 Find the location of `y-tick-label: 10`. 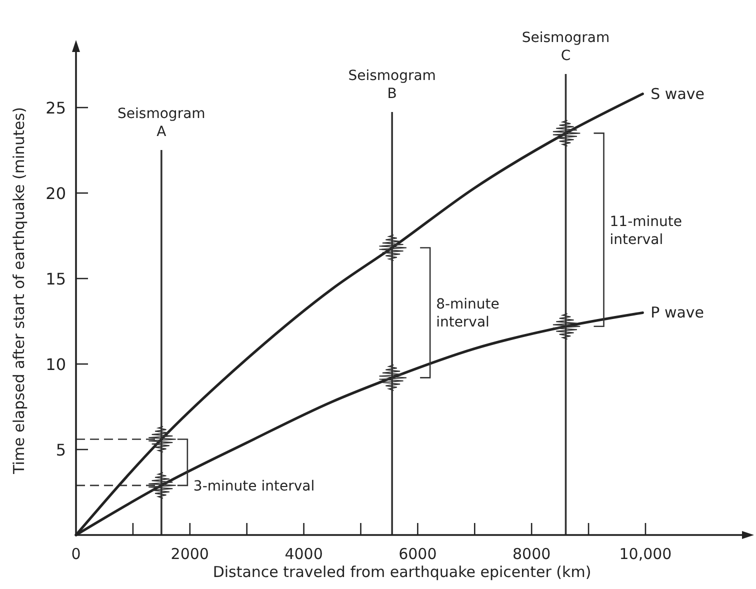

y-tick-label: 10 is located at coordinates (56, 364).